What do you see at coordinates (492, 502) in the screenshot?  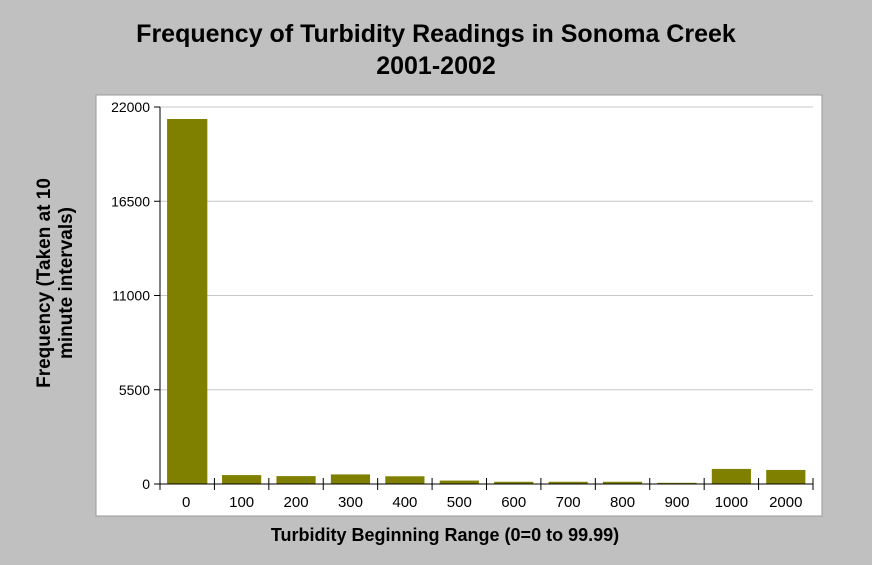 I see `x-tick-labels: 0 100 200 300 400 500 600 700 800 900 1000 2000` at bounding box center [492, 502].